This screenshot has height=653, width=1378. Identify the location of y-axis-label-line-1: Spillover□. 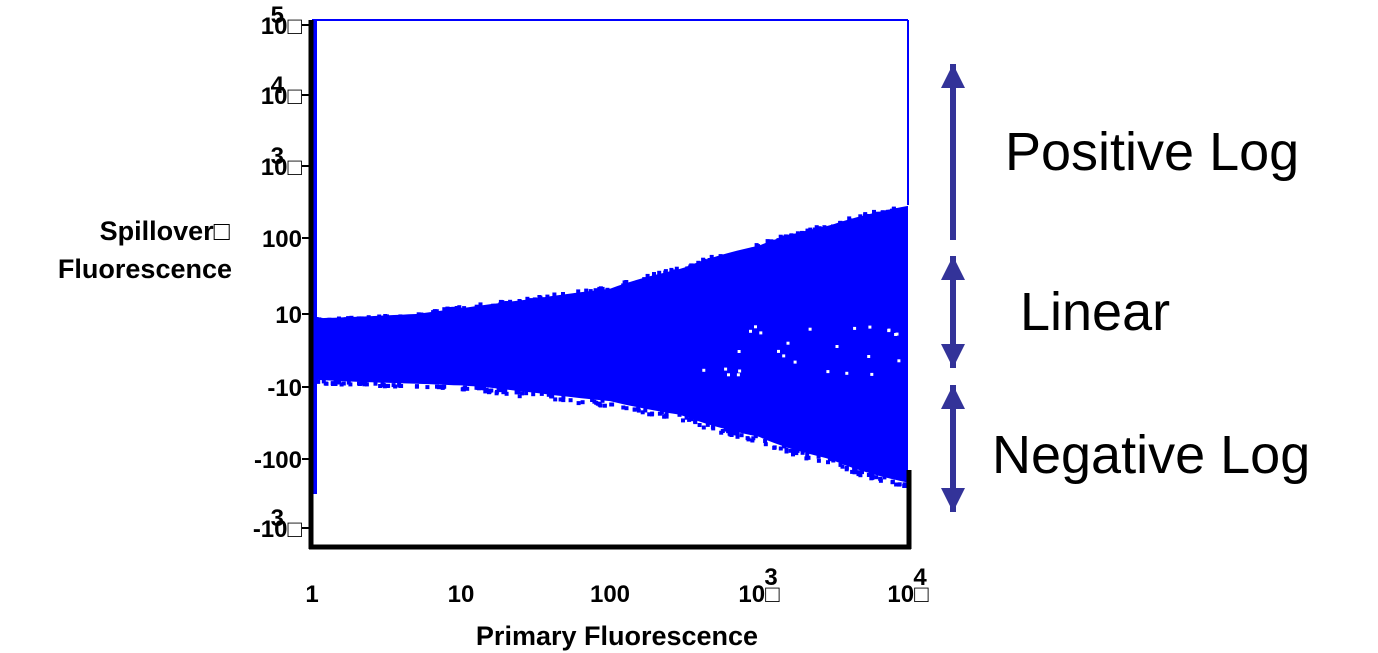
(165, 231).